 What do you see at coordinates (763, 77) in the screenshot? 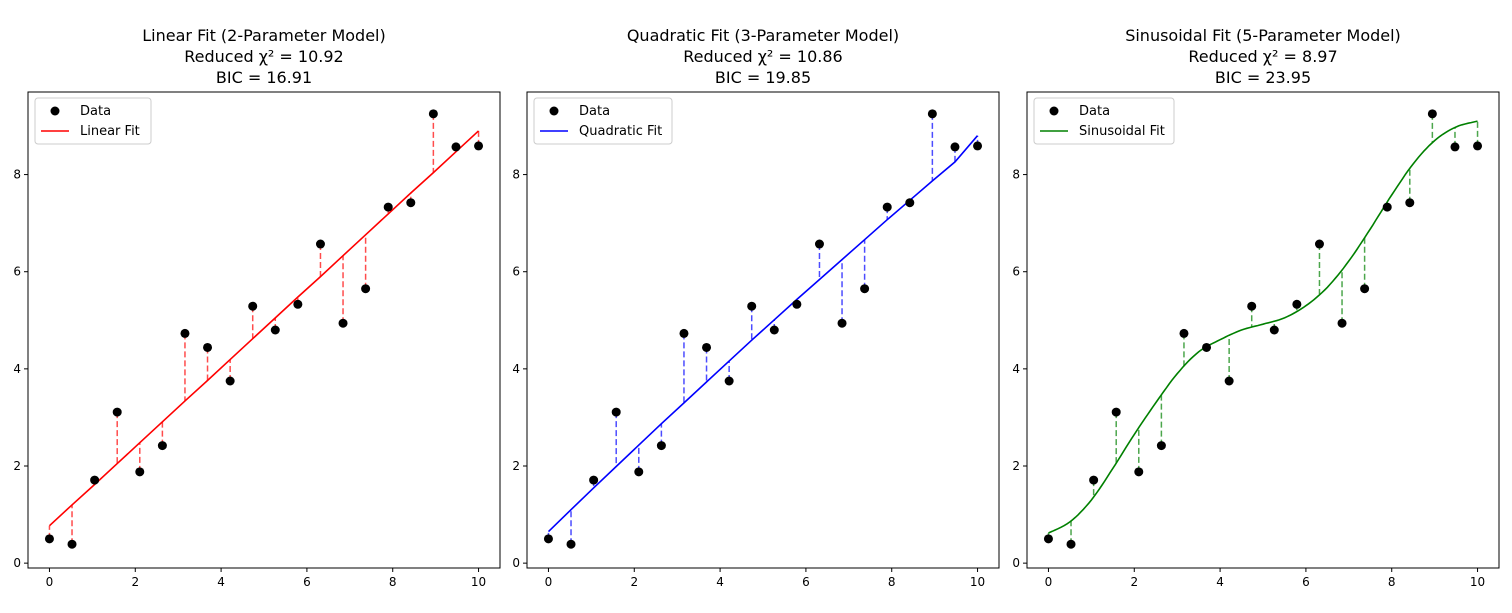
I see `chart-title-line: BIC = 19.85` at bounding box center [763, 77].